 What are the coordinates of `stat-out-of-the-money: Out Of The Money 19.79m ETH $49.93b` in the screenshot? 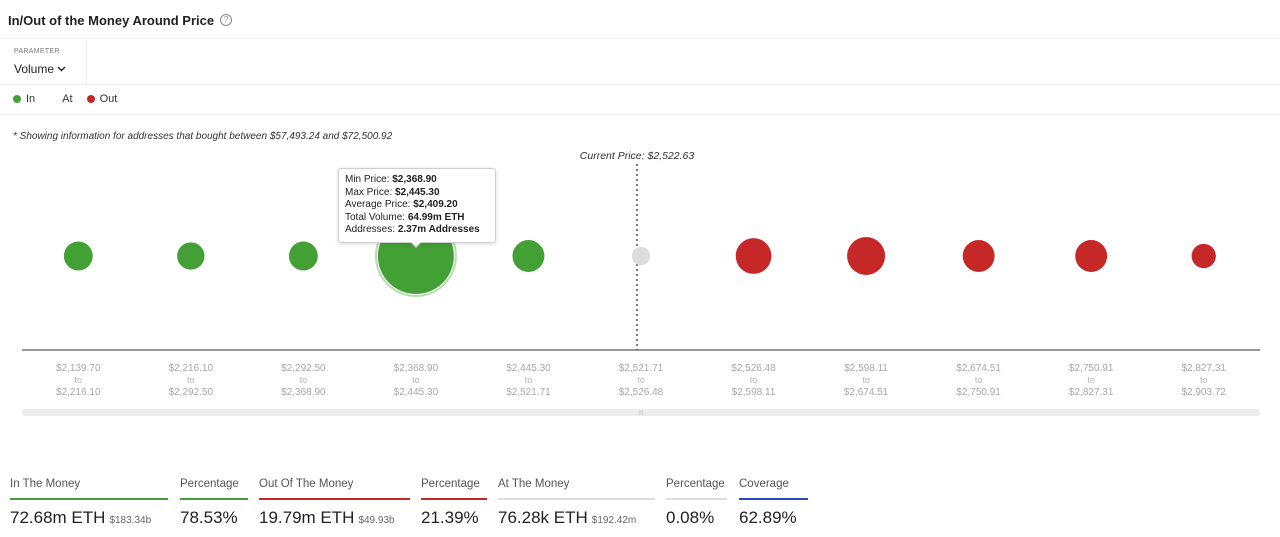 It's located at (334, 503).